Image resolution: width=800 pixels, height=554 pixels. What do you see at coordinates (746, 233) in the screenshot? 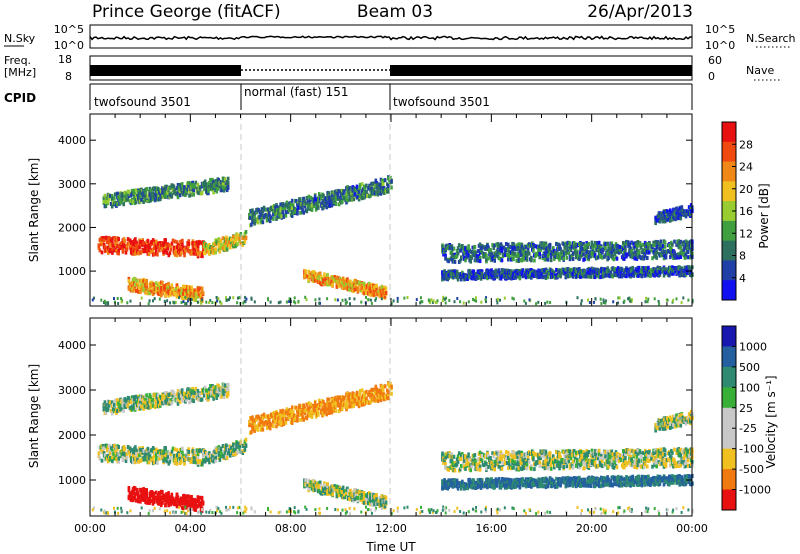
I see `colorbar-tick-label: 12` at bounding box center [746, 233].